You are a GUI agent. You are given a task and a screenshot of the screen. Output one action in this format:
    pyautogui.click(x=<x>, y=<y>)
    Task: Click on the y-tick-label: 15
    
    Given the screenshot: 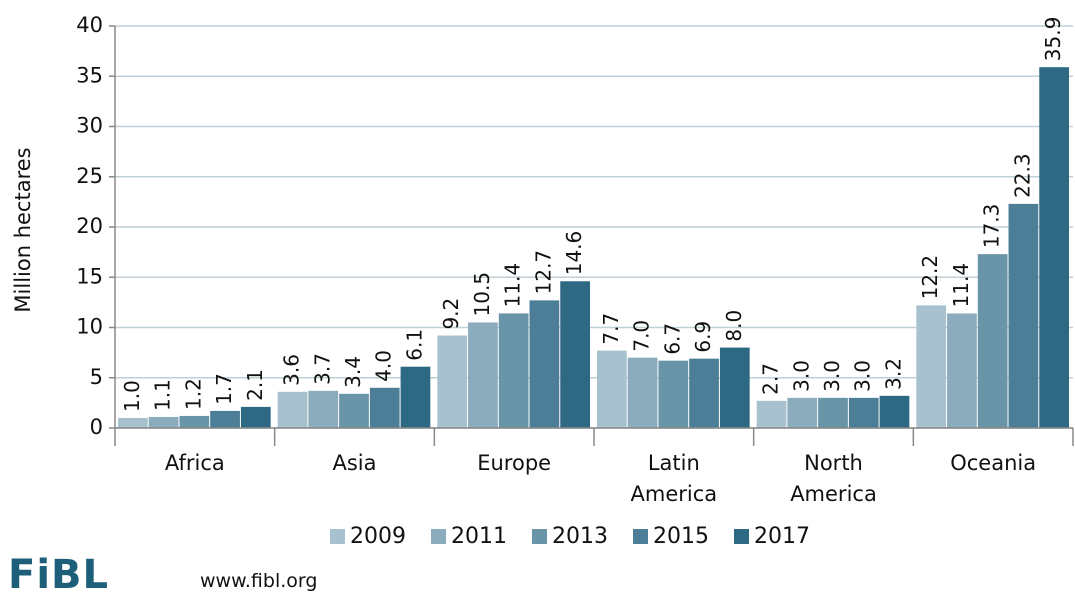 What is the action you would take?
    pyautogui.click(x=89, y=276)
    